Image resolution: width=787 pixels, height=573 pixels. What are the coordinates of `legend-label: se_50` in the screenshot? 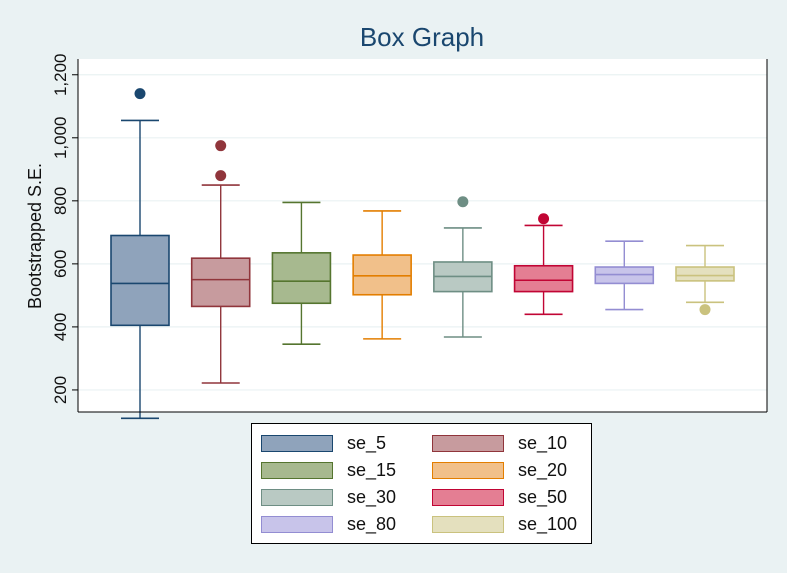 It's located at (543, 496).